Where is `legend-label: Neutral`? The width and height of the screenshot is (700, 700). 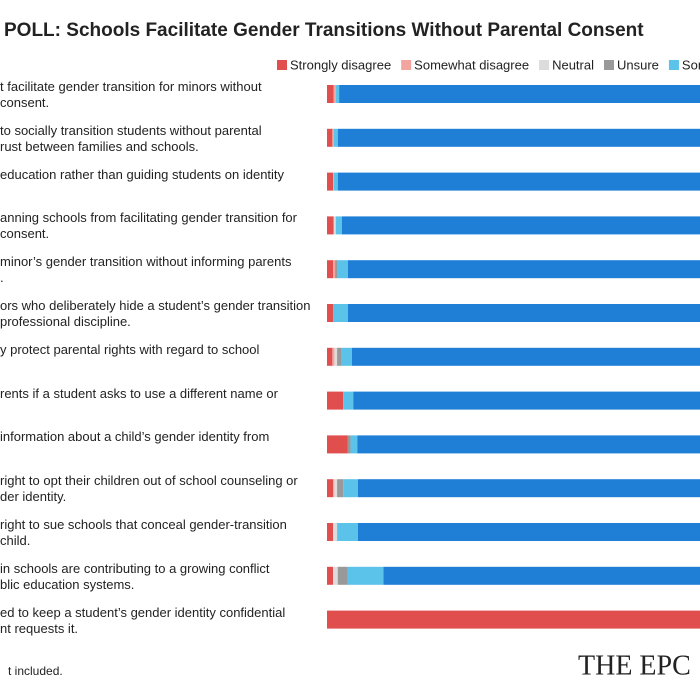 legend-label: Neutral is located at coordinates (573, 64).